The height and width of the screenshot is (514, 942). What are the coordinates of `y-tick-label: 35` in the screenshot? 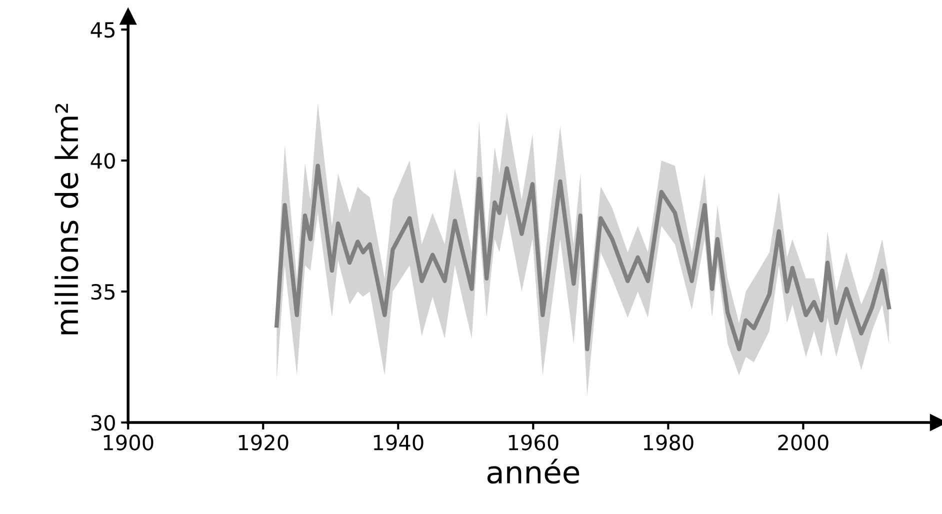 It's located at (102, 292).